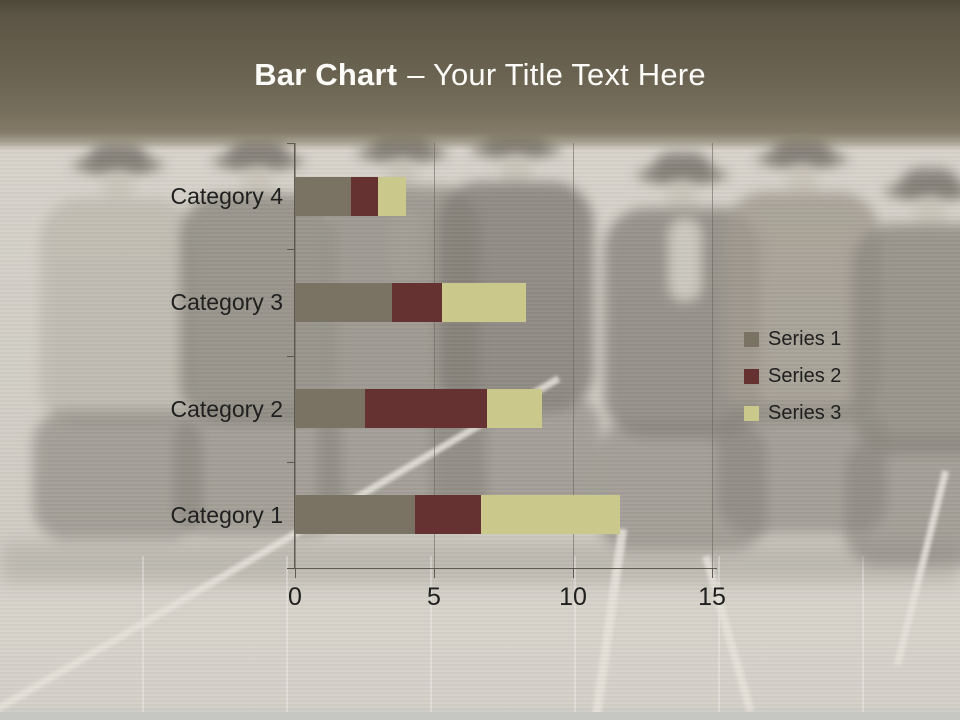  What do you see at coordinates (484, 302) in the screenshot?
I see `bar-cat3-series3` at bounding box center [484, 302].